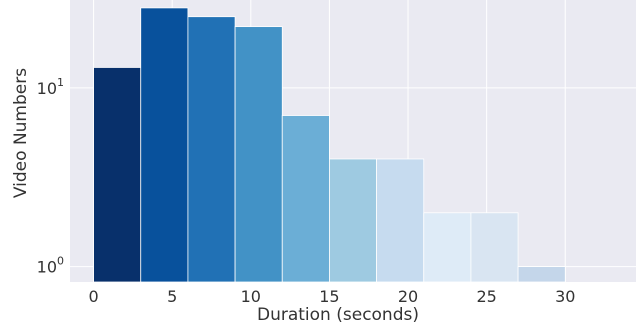 This screenshot has height=327, width=641. I want to click on y-axis-label: Video Numbers, so click(21, 133).